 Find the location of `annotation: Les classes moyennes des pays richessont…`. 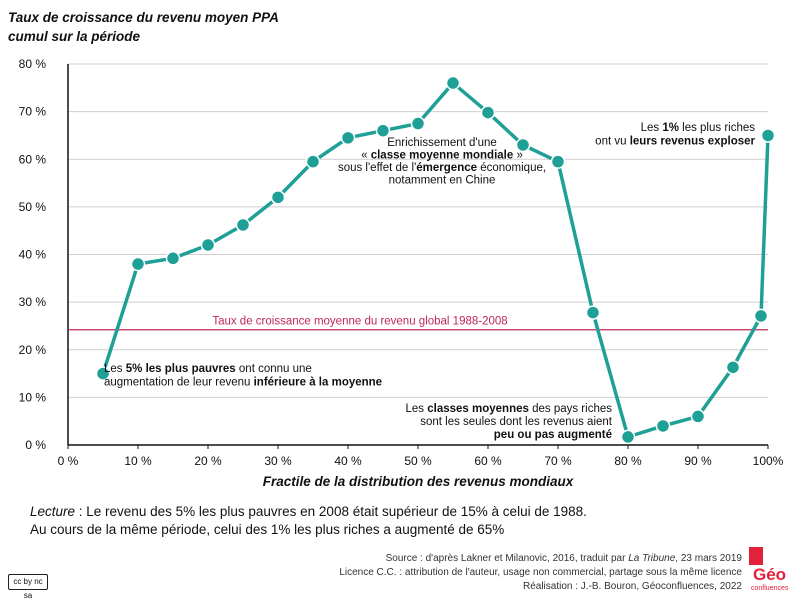

annotation: Les classes moyennes des pays richessont… is located at coordinates (508, 422).